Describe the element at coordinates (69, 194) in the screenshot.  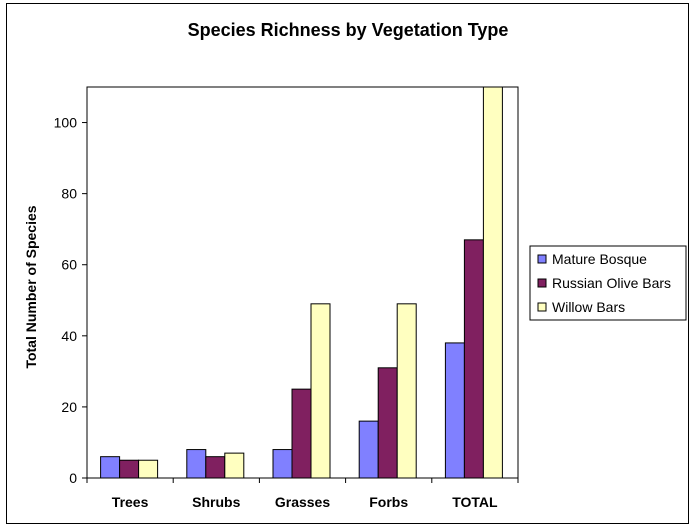
I see `y-tick-label: 80` at that location.